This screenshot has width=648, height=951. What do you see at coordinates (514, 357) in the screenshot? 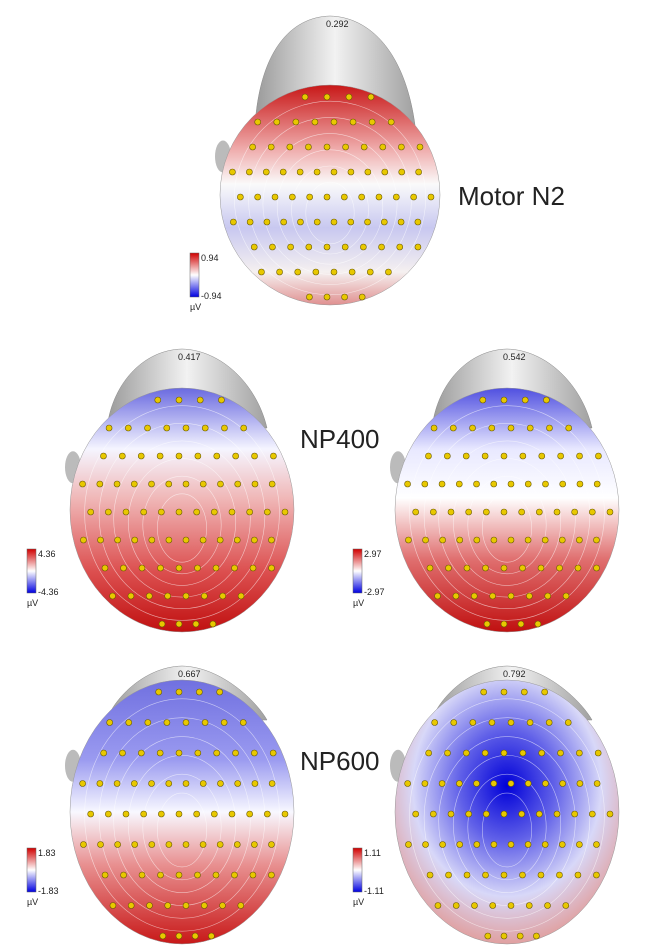
I see `time-label: 0.542` at bounding box center [514, 357].